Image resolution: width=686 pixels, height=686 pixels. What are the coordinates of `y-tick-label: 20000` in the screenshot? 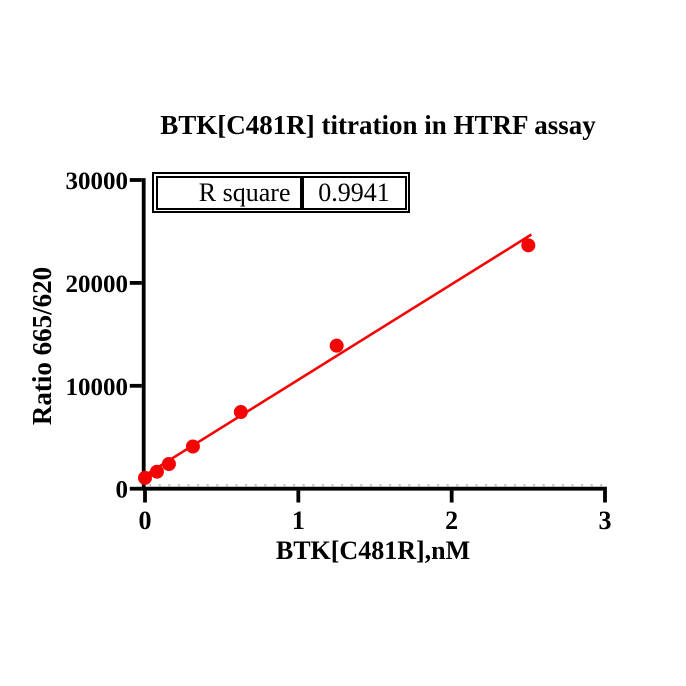 It's located at (97, 284).